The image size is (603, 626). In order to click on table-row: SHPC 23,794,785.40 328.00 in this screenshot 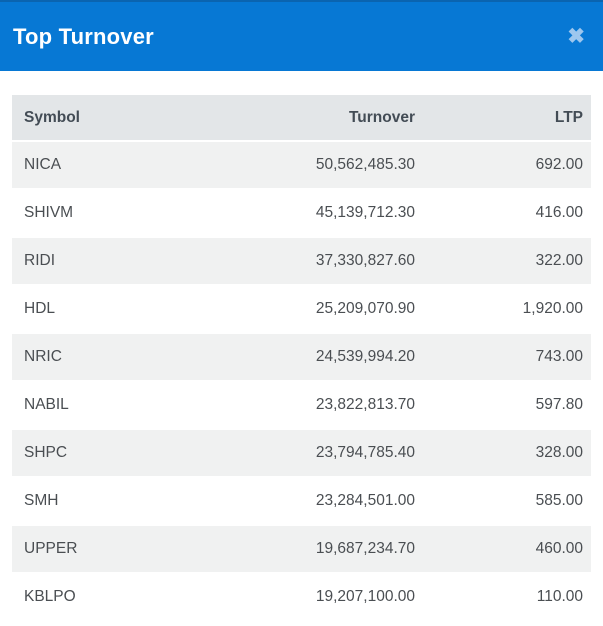, I will do `click(301, 453)`.